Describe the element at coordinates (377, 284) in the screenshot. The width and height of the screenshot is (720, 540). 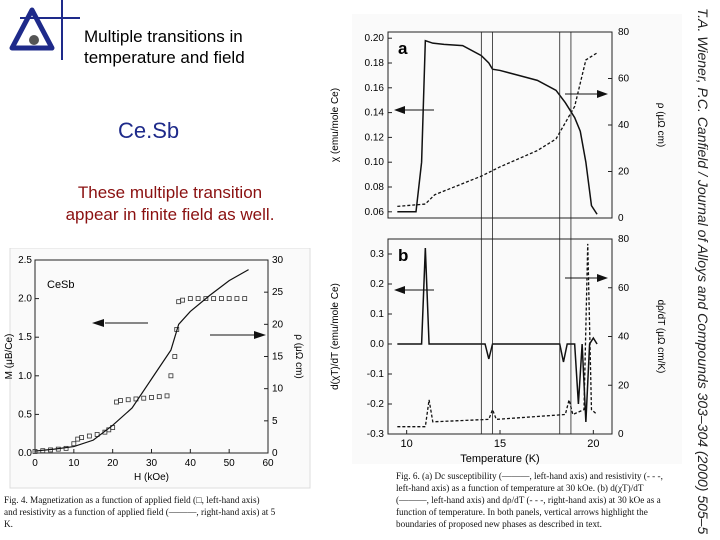
I see `y-tick-label: 0.2` at that location.